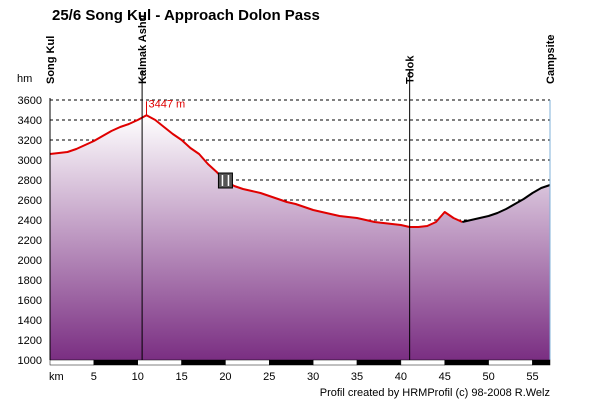 The width and height of the screenshot is (600, 400). What do you see at coordinates (30, 341) in the screenshot?
I see `y-tick-label: 1200` at bounding box center [30, 341].